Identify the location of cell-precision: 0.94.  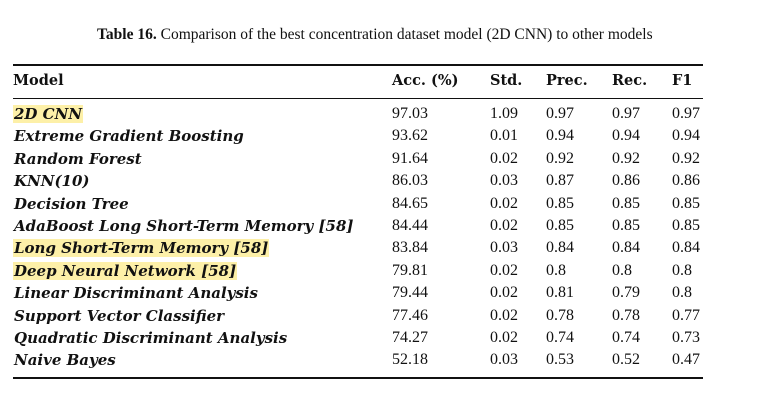
(560, 136).